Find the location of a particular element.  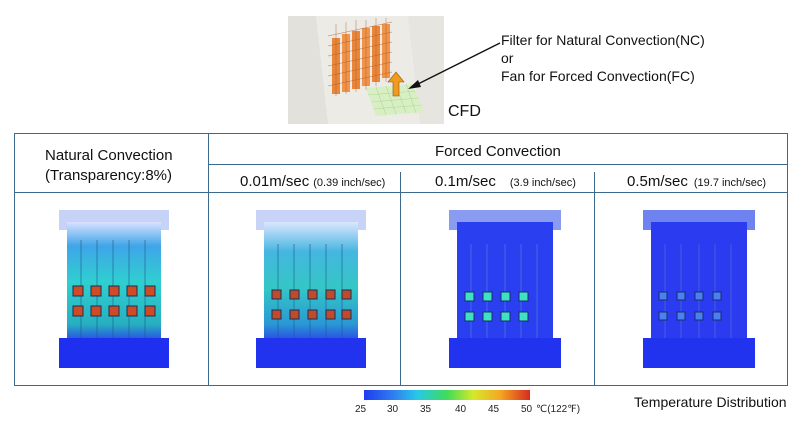

speed-label-001: 0.01m/sec (0.39 inch/sec) is located at coordinates (312, 181).